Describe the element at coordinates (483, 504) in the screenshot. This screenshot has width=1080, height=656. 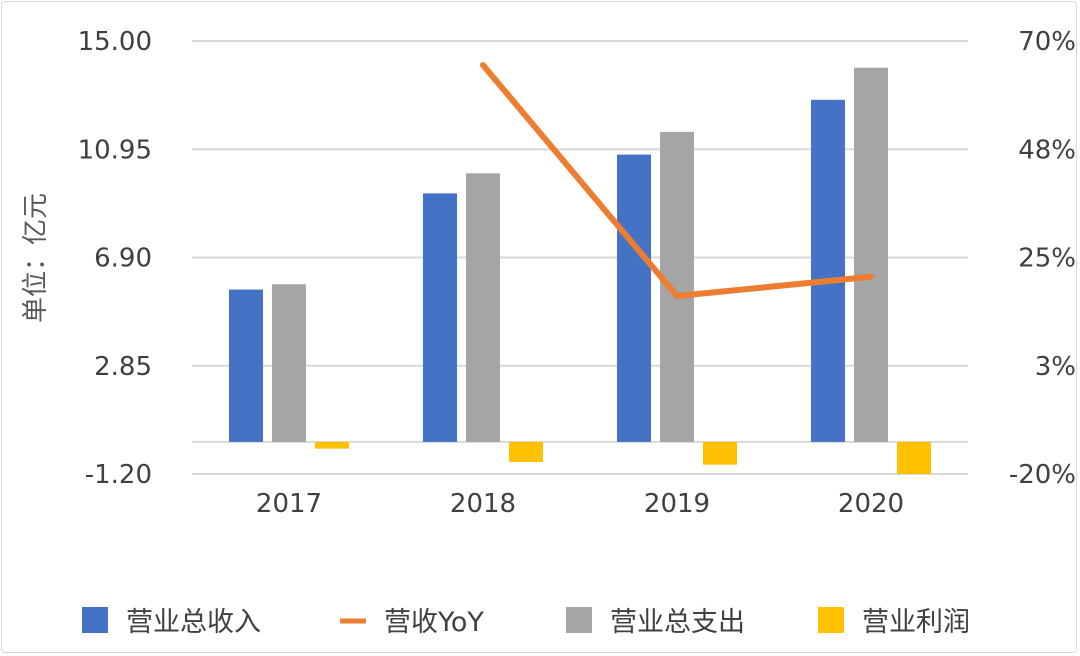
I see `x-tick-label: 2018` at that location.